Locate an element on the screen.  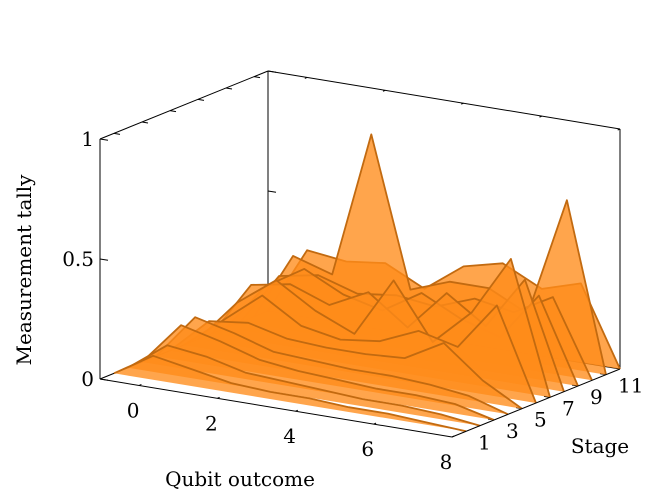
y-axis-title: Stage is located at coordinates (600, 446).